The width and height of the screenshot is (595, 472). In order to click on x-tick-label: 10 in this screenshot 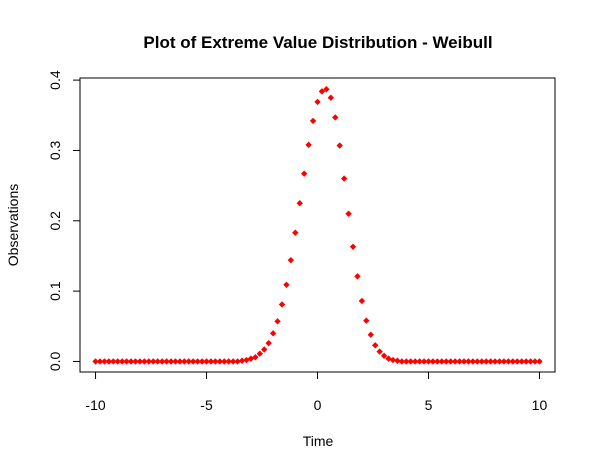, I will do `click(540, 405)`.